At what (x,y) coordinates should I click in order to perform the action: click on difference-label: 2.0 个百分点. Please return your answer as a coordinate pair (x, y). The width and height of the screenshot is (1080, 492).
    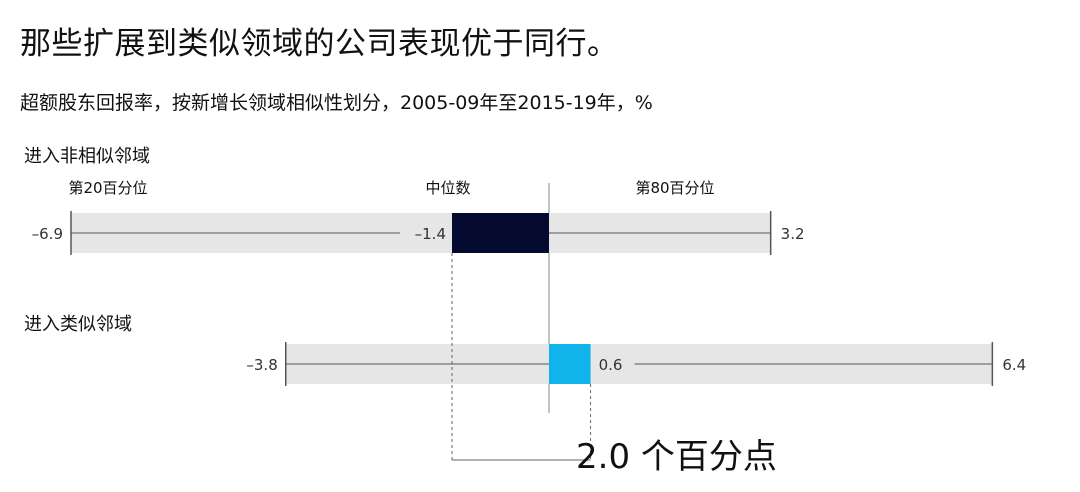
    Looking at the image, I should click on (676, 457).